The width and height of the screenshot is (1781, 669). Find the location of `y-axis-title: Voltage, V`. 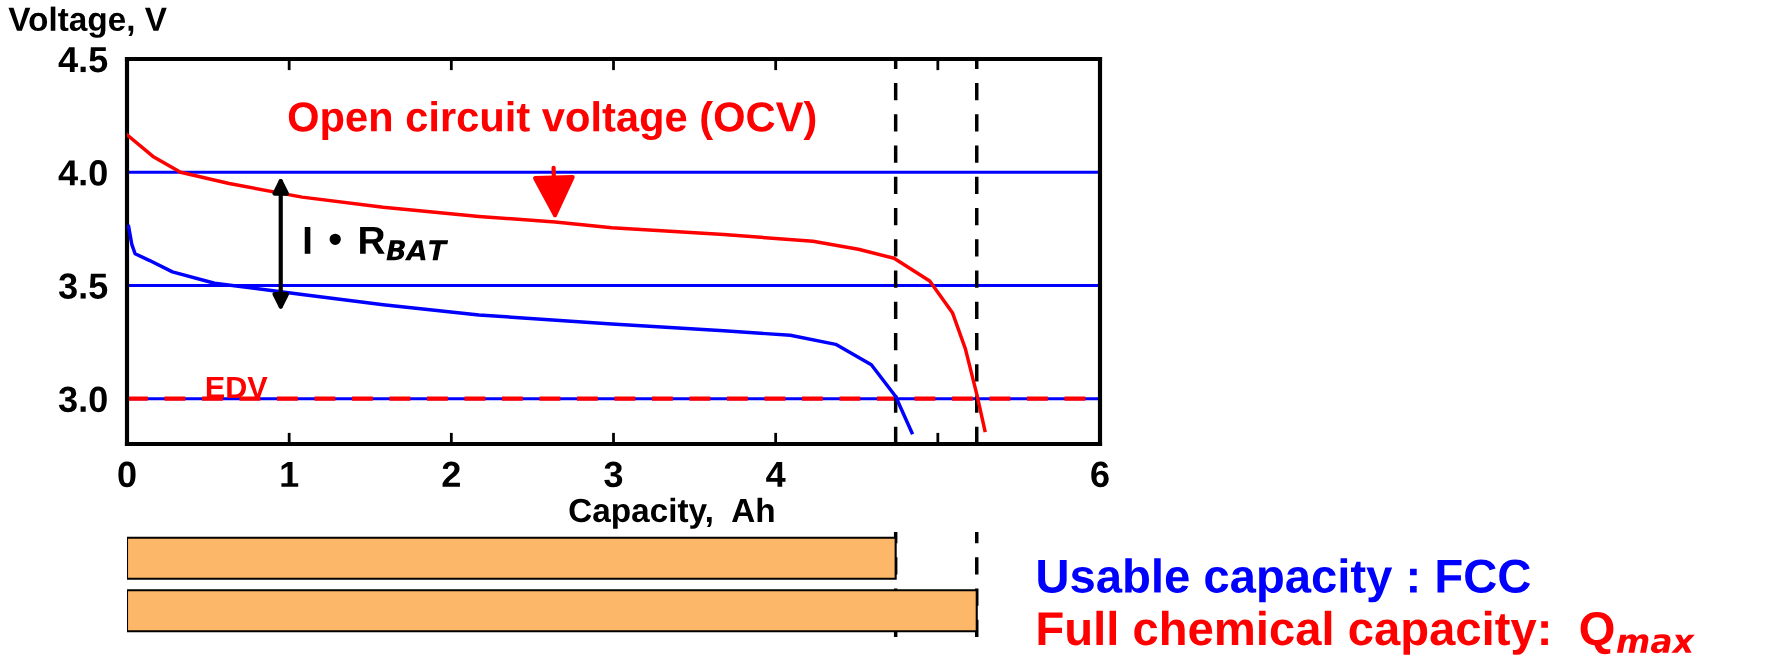

y-axis-title: Voltage, V is located at coordinates (87, 22).